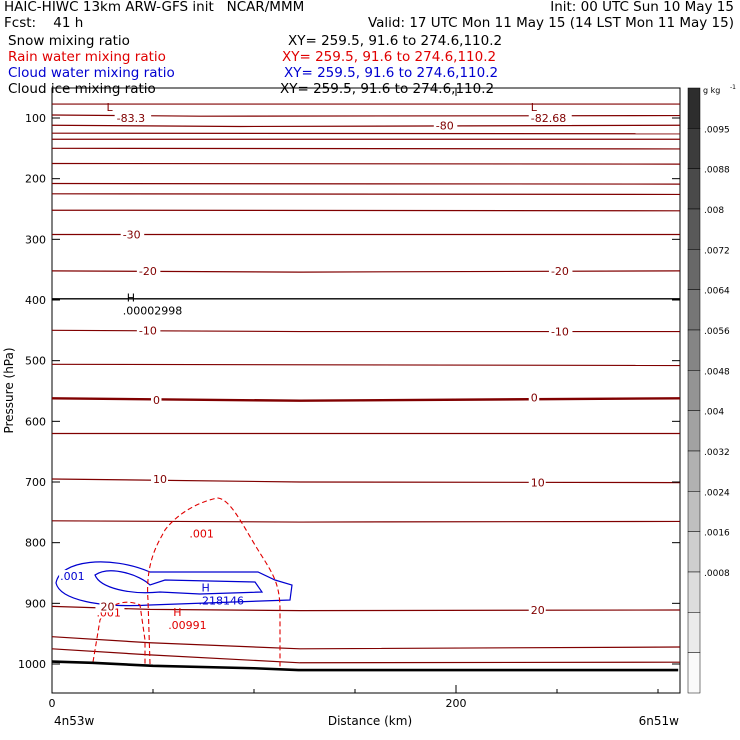  What do you see at coordinates (717, 453) in the screenshot?
I see `colorbar-label: .0032` at bounding box center [717, 453].